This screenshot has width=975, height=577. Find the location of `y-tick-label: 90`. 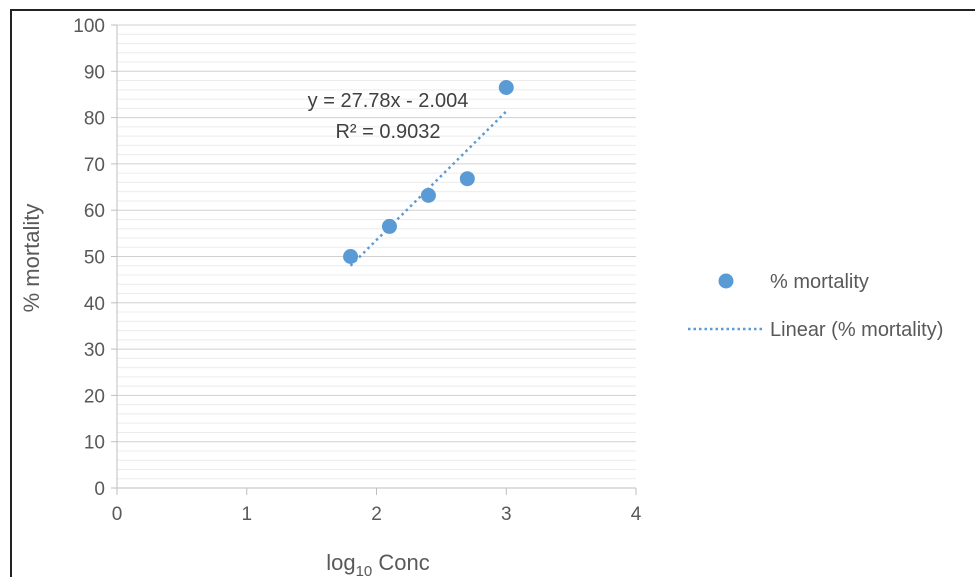

y-tick-label: 90 is located at coordinates (94, 72).